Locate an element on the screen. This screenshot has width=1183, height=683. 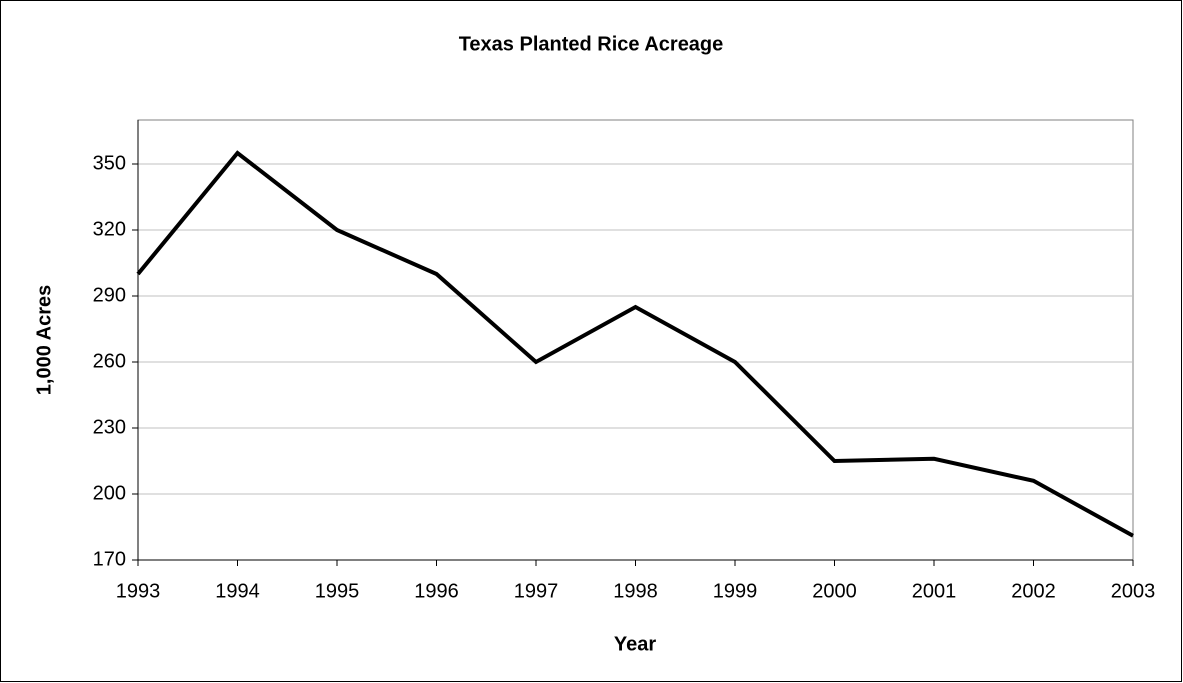
x-tick-label: 2003 is located at coordinates (1133, 591).